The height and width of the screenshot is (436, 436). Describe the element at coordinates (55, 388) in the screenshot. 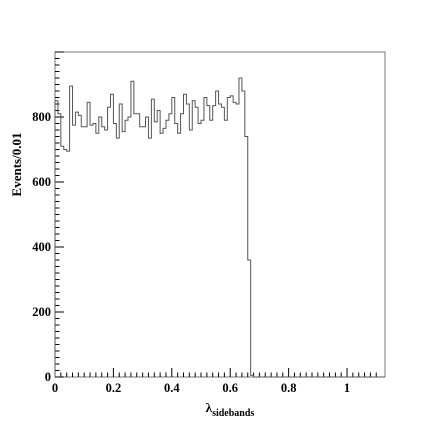

I see `x-tick-label: 0` at that location.